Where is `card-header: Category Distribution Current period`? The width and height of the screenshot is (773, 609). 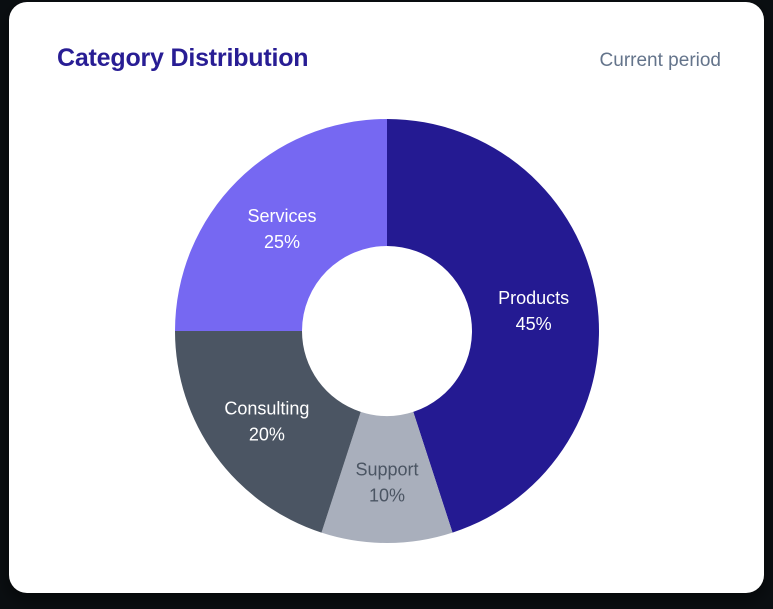 card-header: Category Distribution Current period is located at coordinates (389, 58).